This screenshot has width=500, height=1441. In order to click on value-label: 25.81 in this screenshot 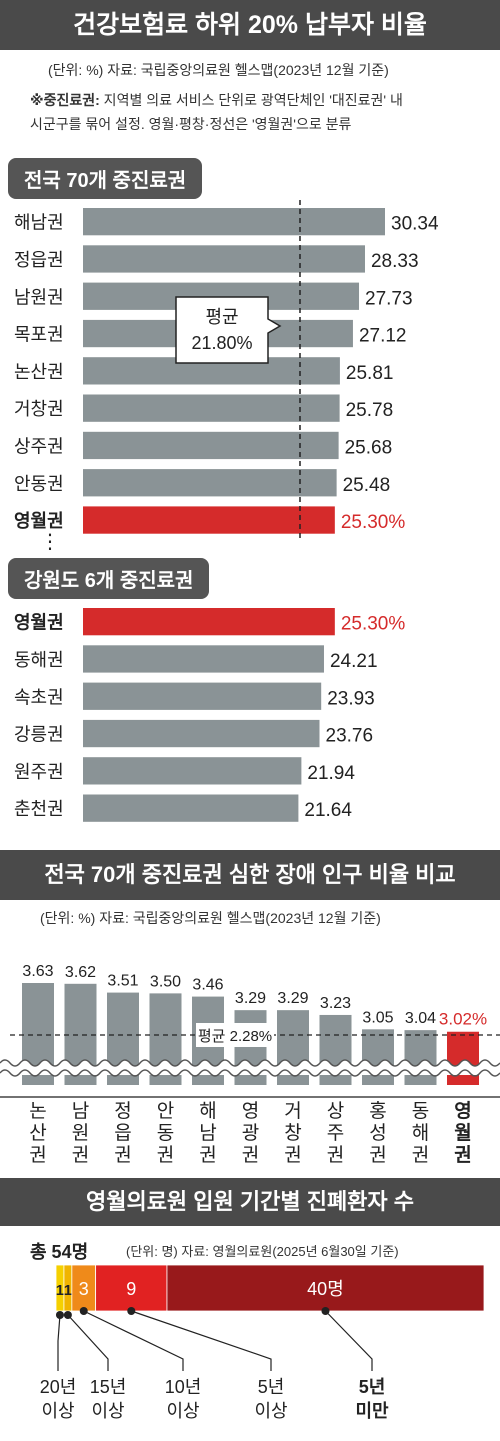, I will do `click(370, 373)`.